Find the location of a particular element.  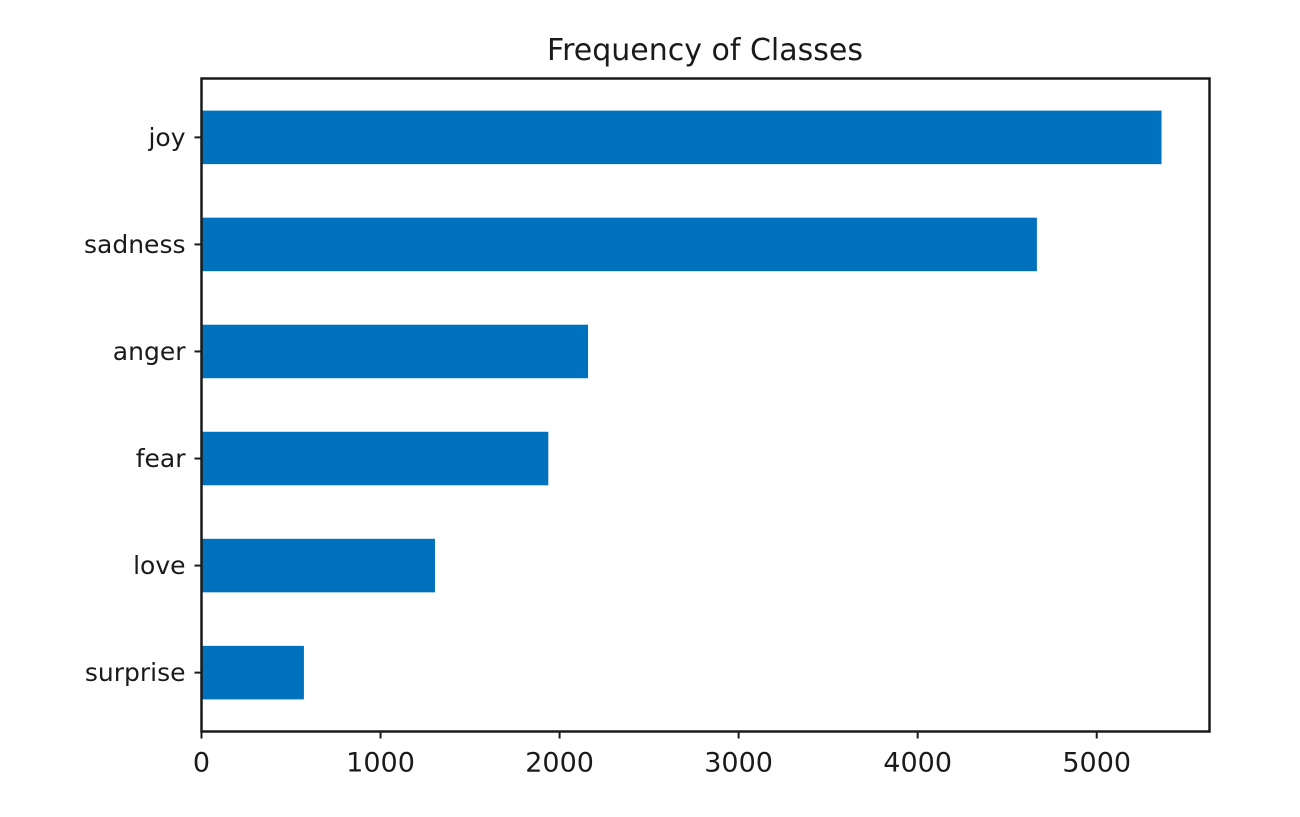

bar-anger is located at coordinates (395, 351).